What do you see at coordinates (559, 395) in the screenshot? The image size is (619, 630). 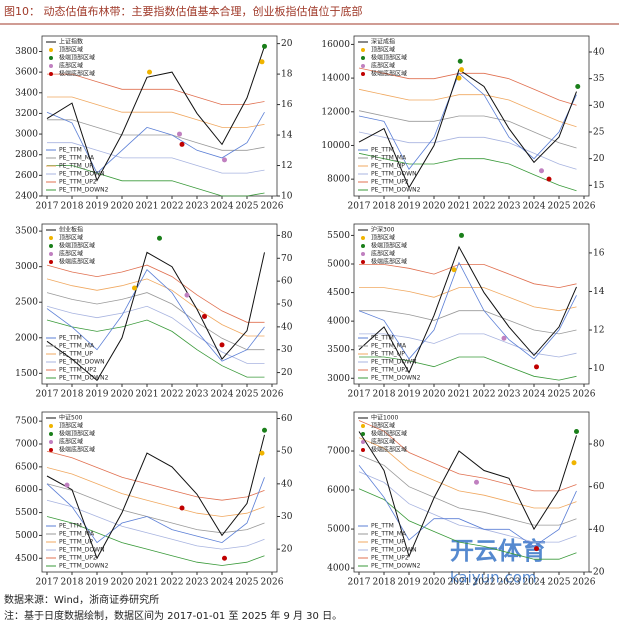 I see `x-tick-label: 2025` at bounding box center [559, 395].